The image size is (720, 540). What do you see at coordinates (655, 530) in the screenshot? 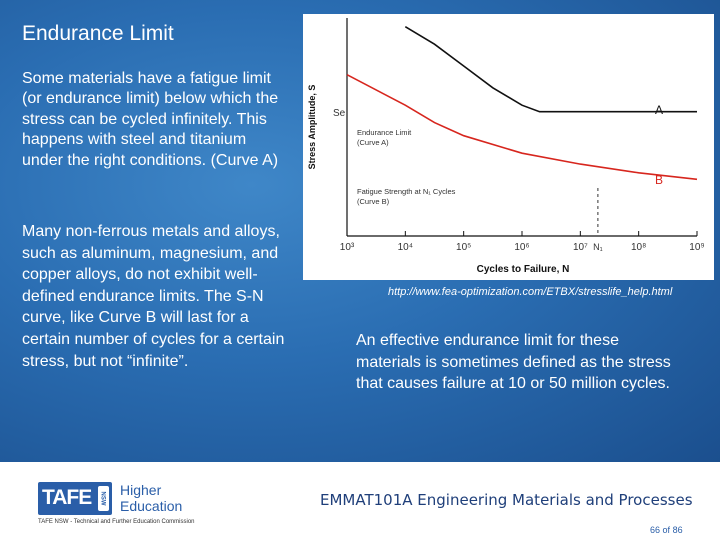
I see `page-current: 66` at bounding box center [655, 530].